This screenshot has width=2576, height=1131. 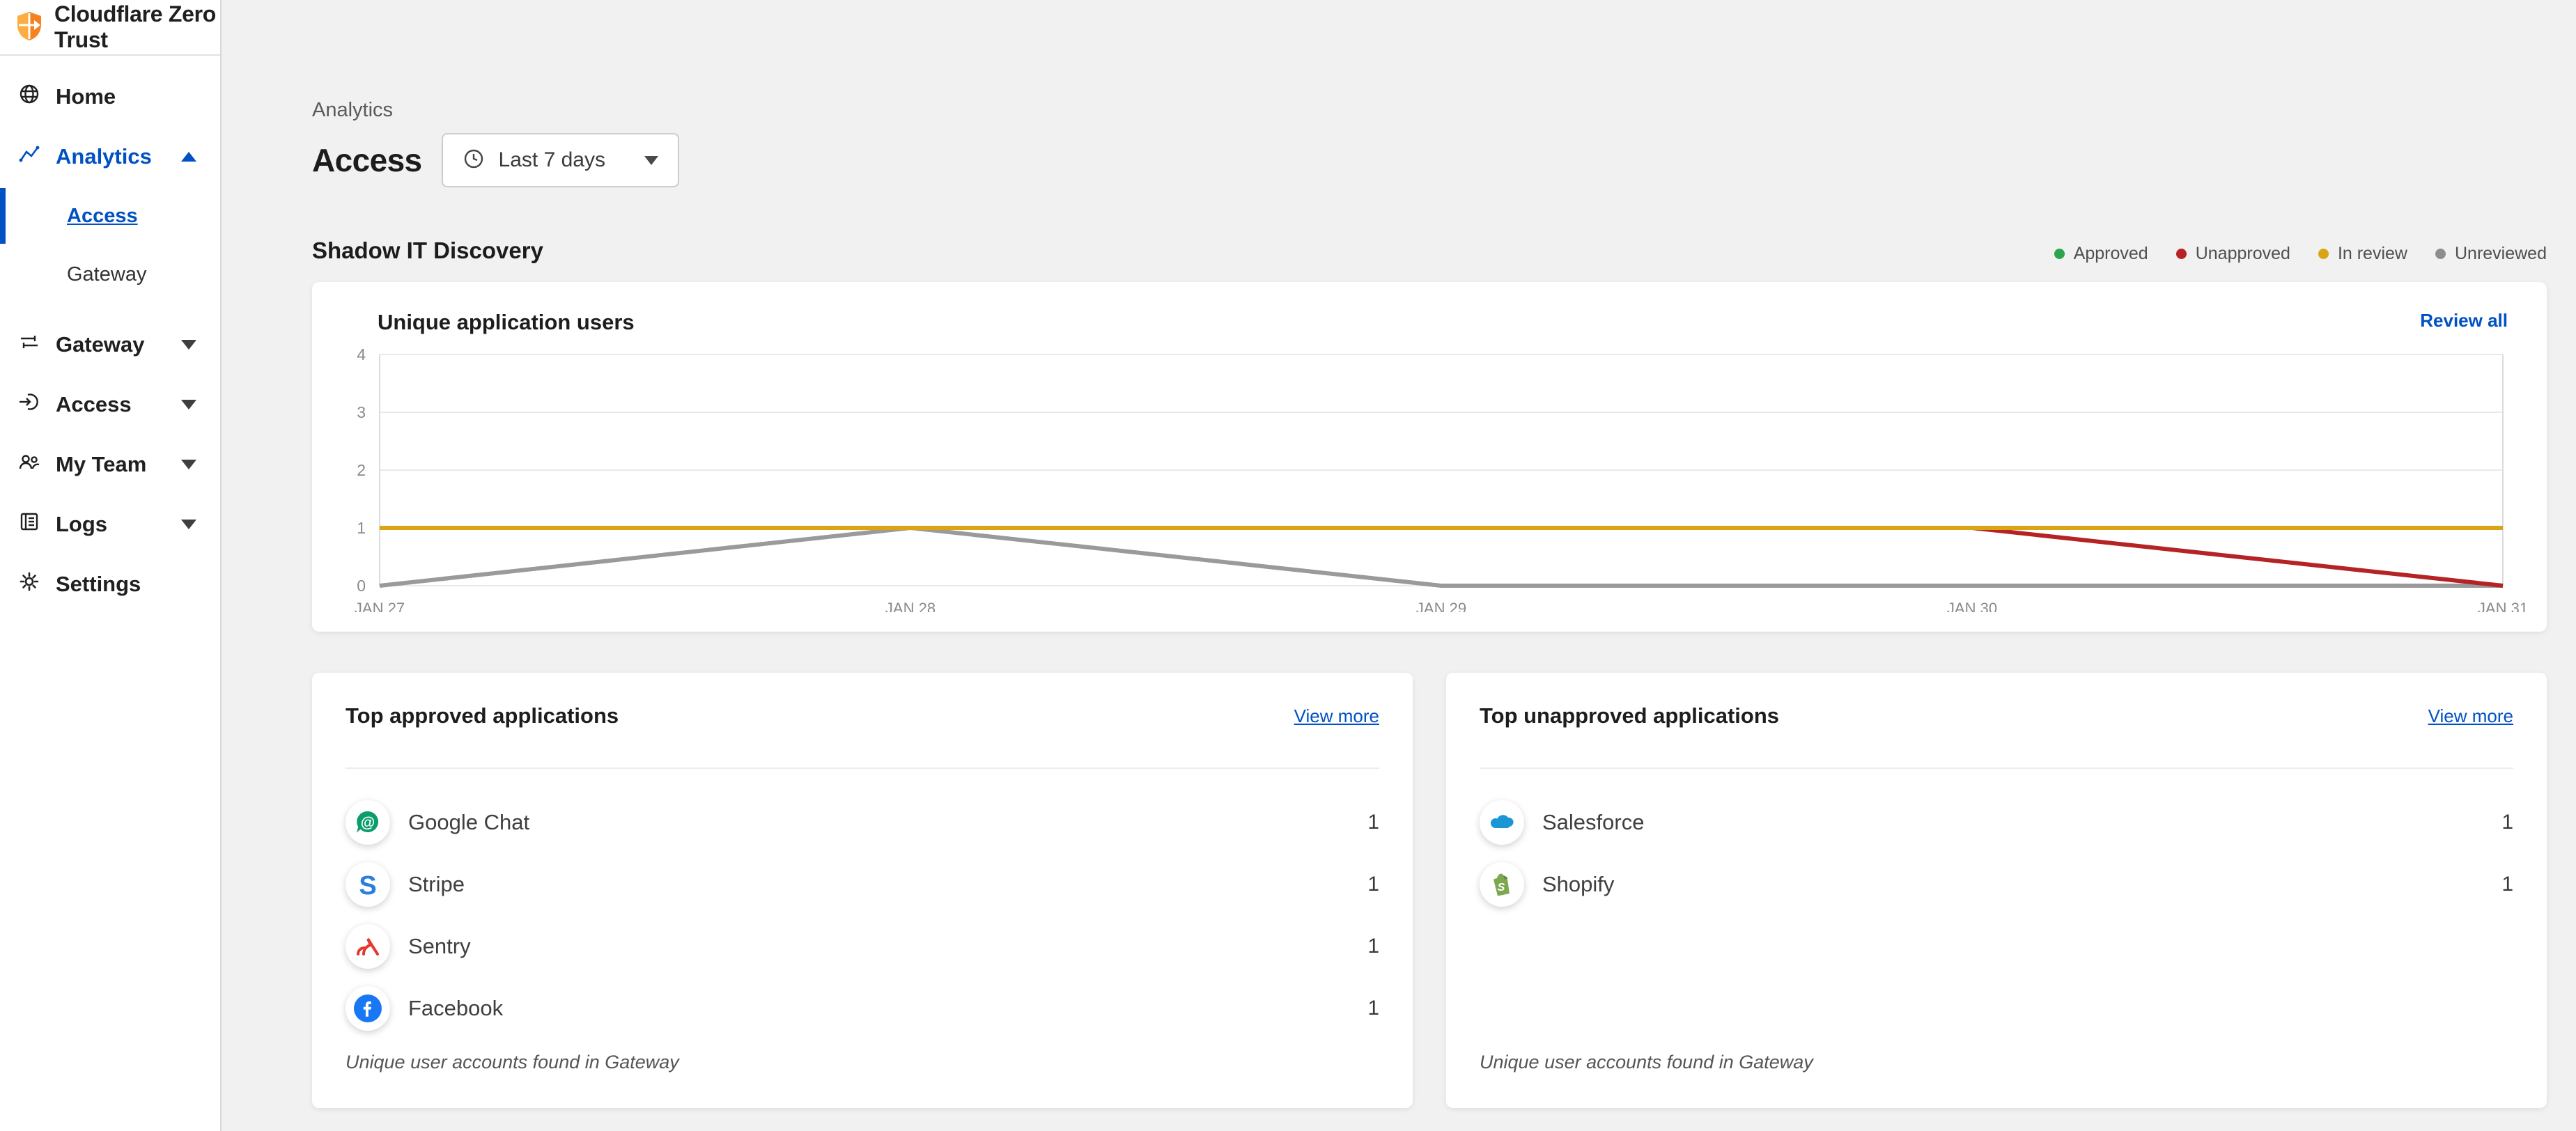 I want to click on sidebar: Cloudflare Zero Trust Home, so click(x=111, y=565).